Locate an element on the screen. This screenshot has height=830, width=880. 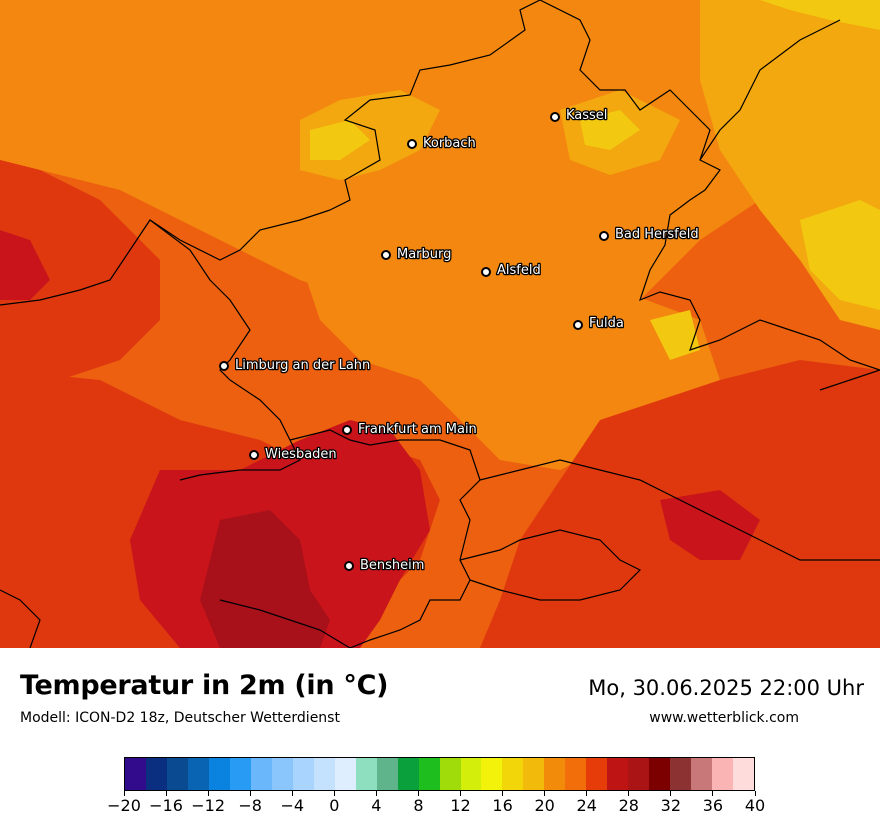
temp-zone-korbach-cold is located at coordinates (340, 140).